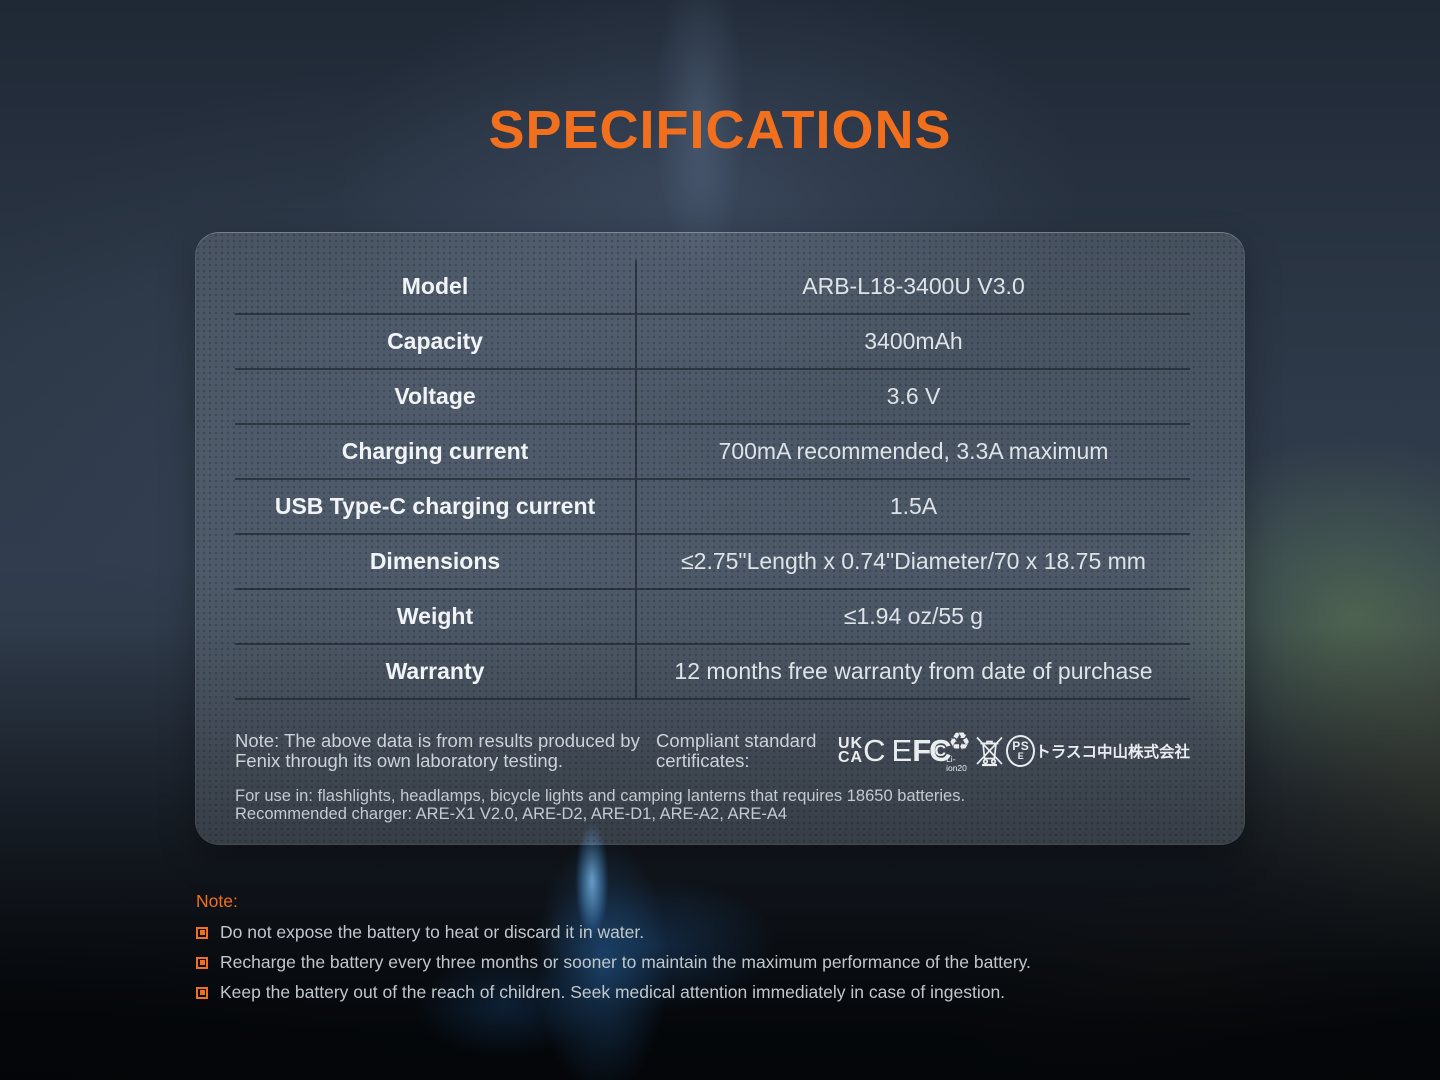  Describe the element at coordinates (913, 341) in the screenshot. I see `spec-value: 3400mAh` at that location.